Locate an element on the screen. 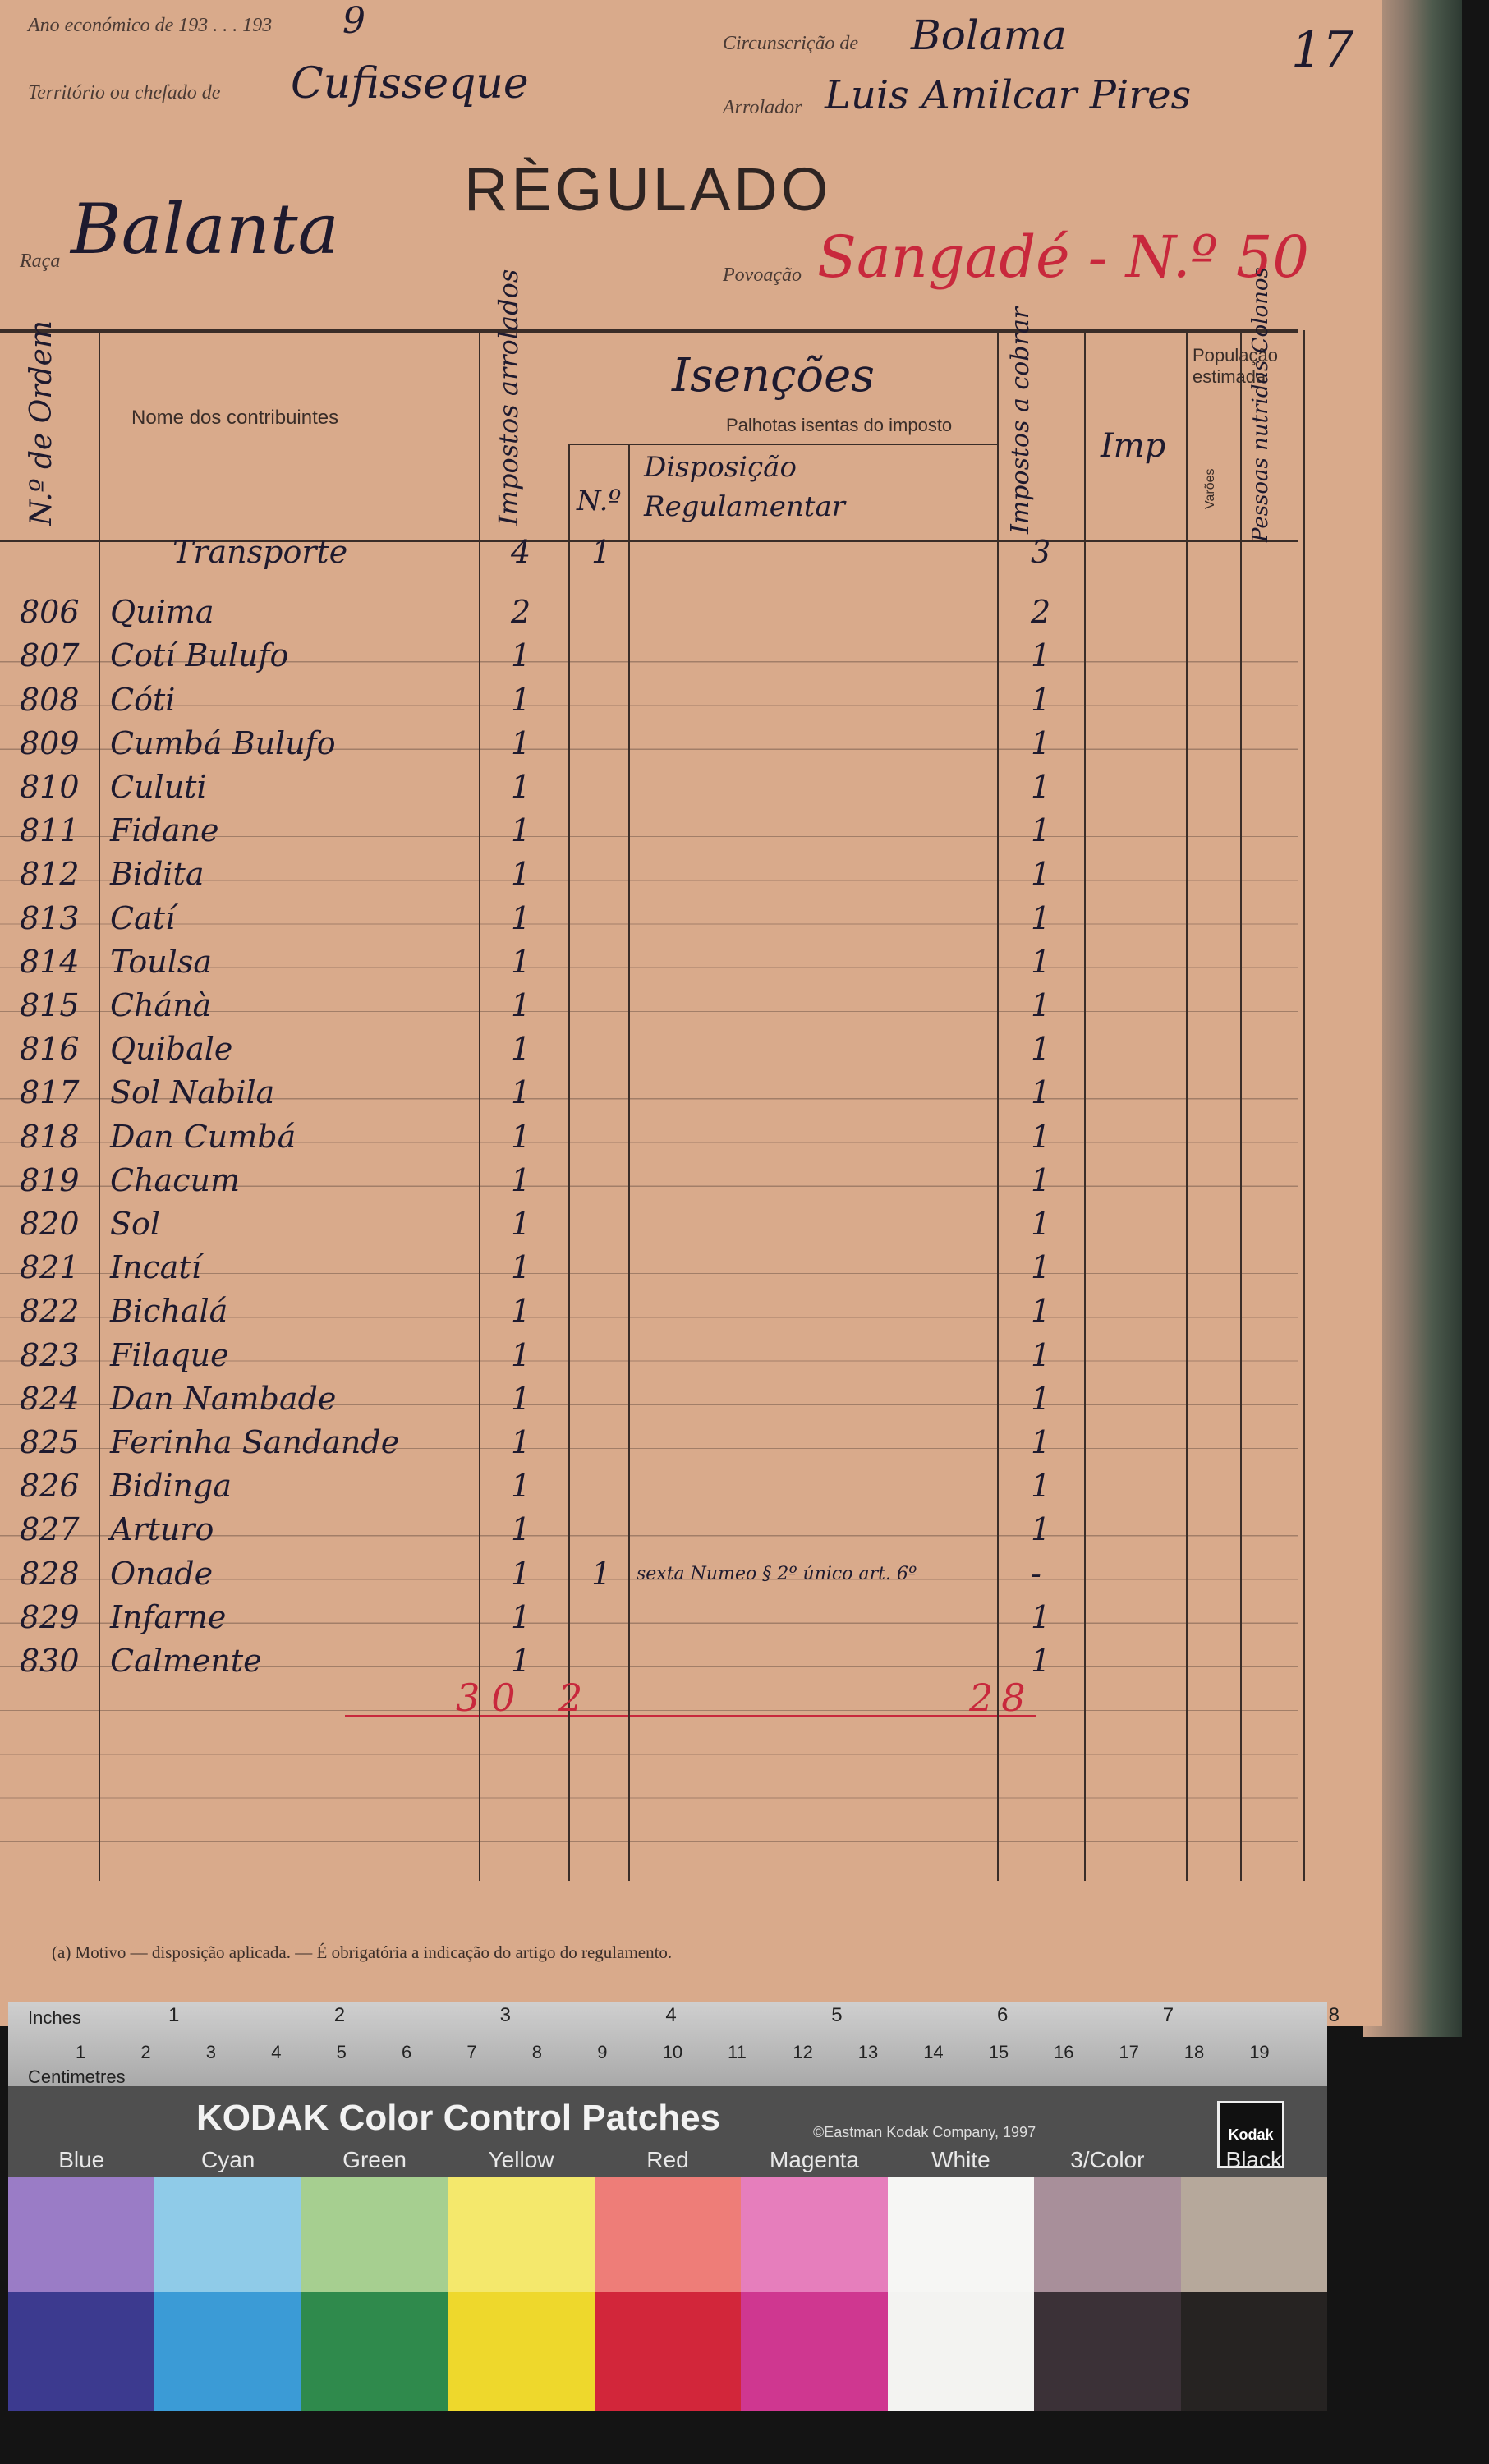 The image size is (1489, 2464). order-number: 827 is located at coordinates (50, 1529).